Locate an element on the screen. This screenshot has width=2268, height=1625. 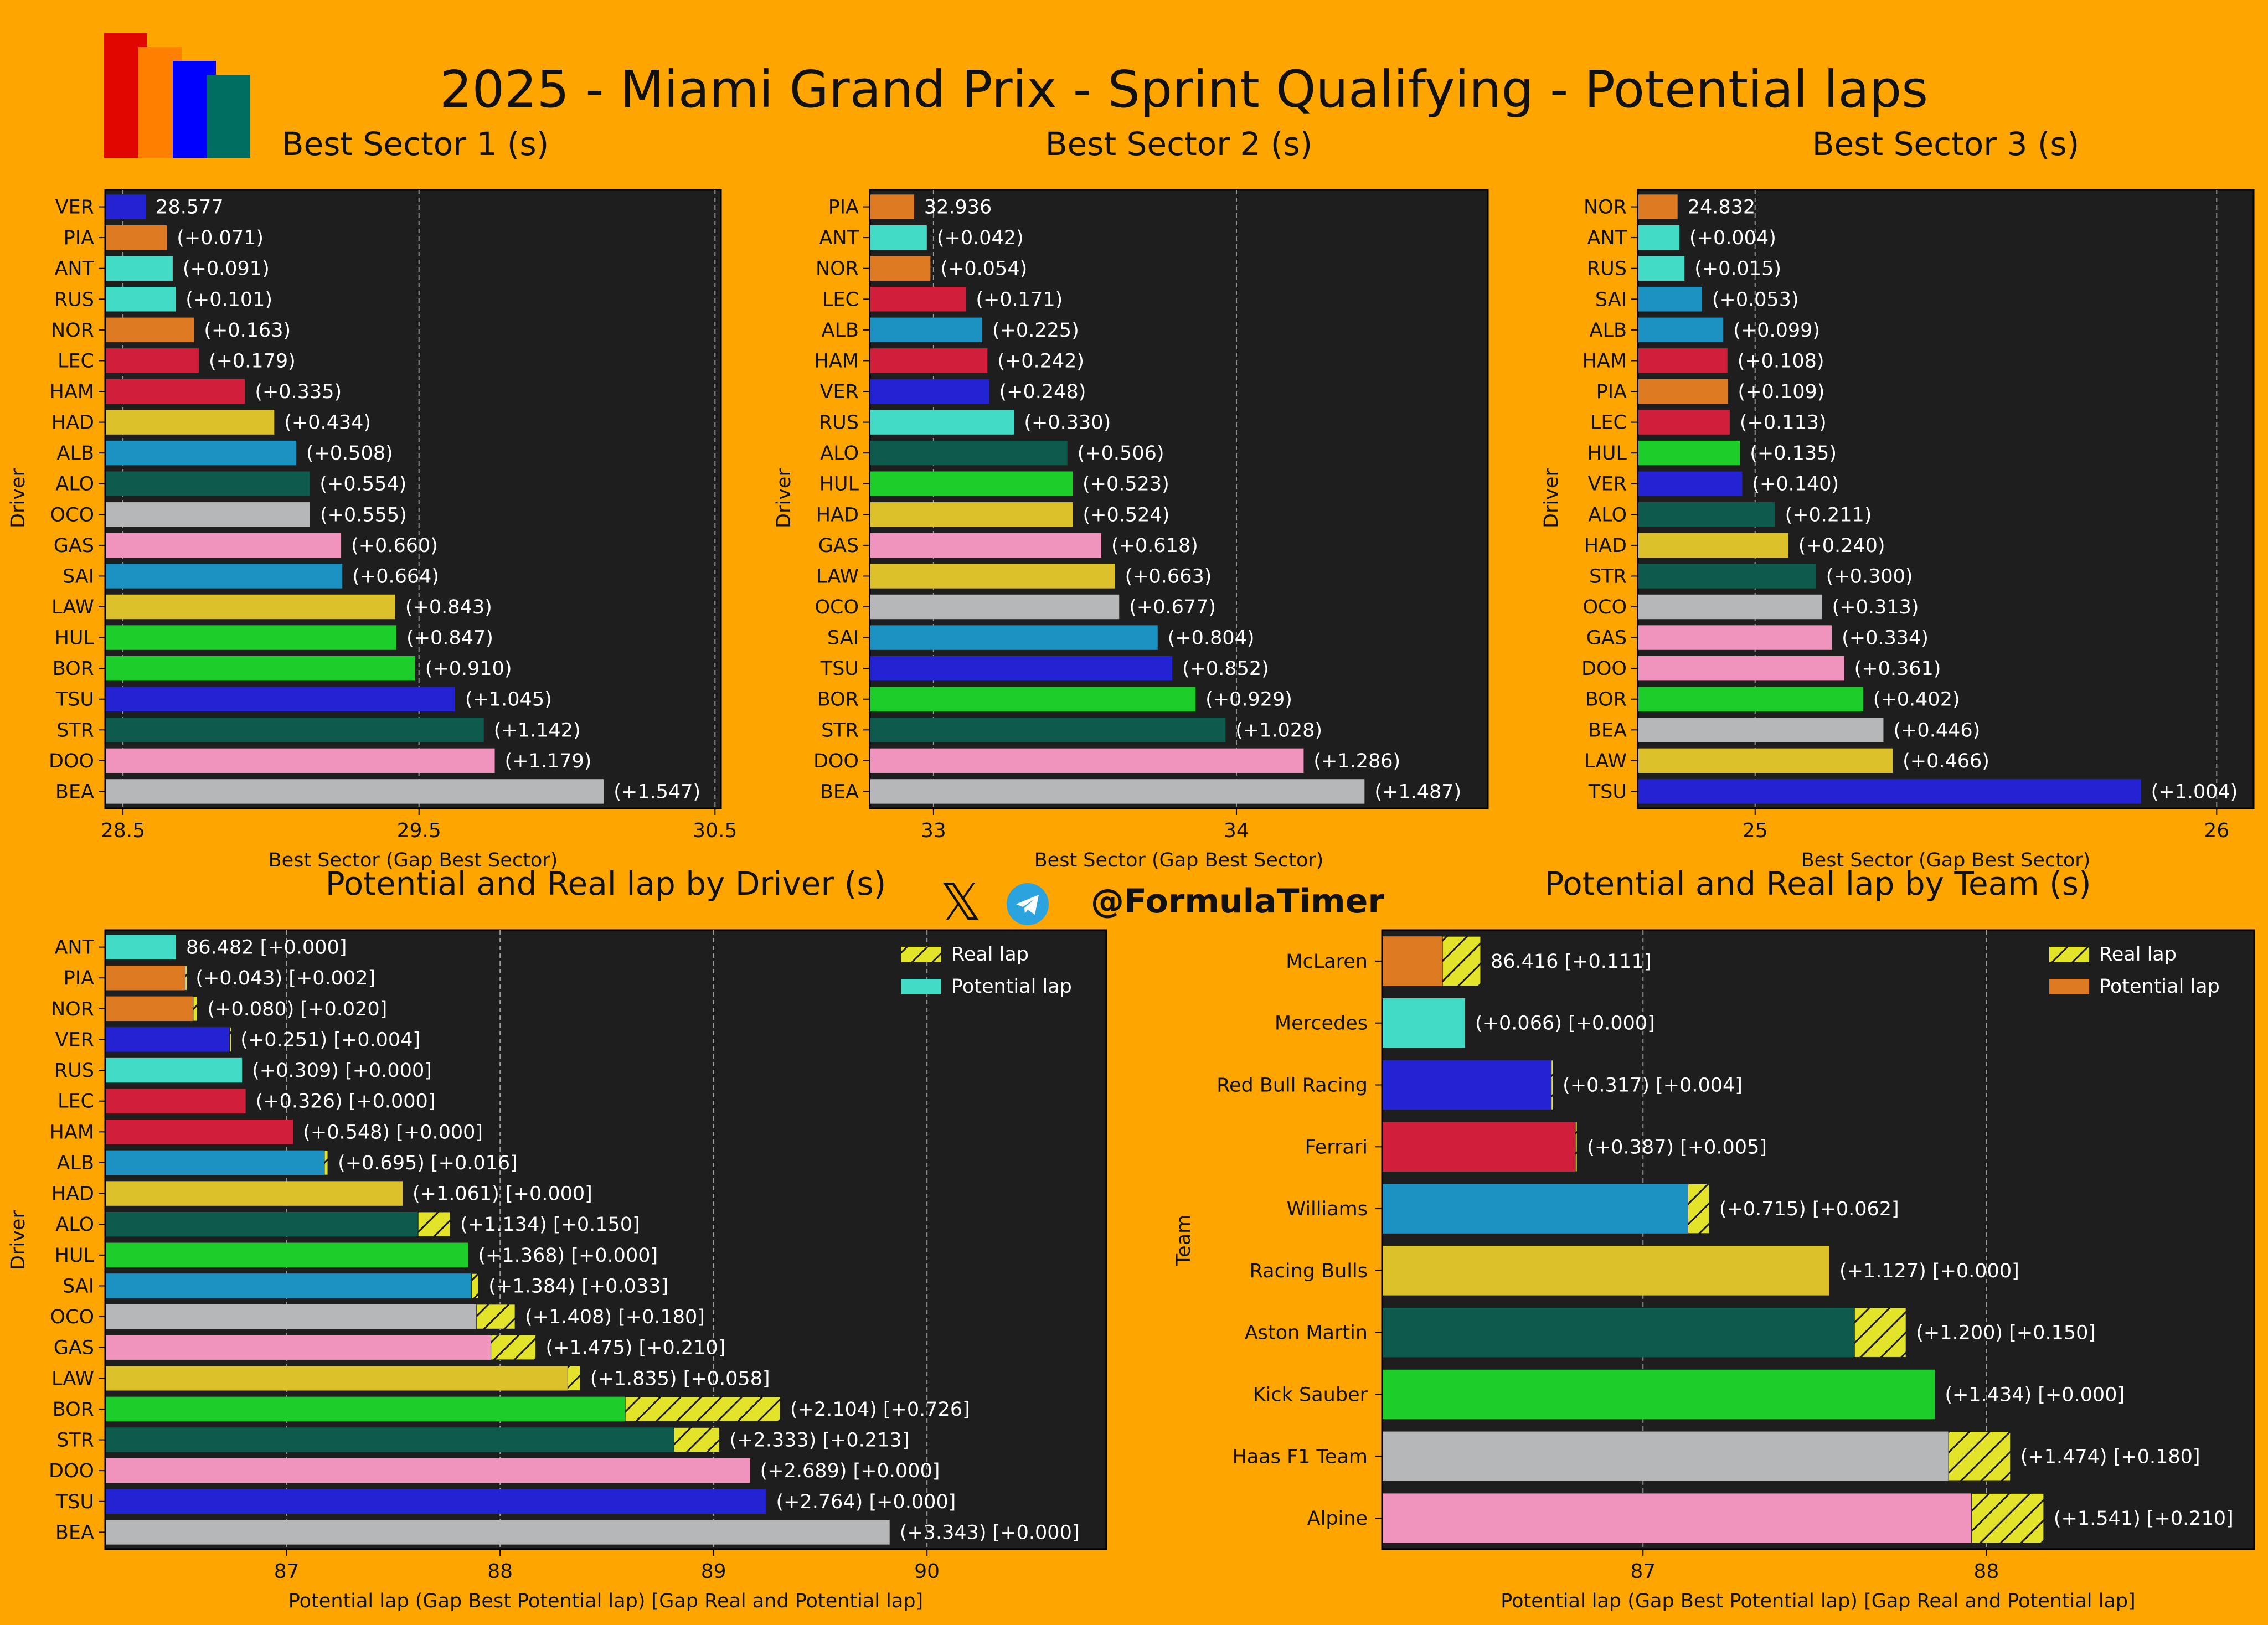
data-label: (+2.764) [+0.000] is located at coordinates (866, 1502).